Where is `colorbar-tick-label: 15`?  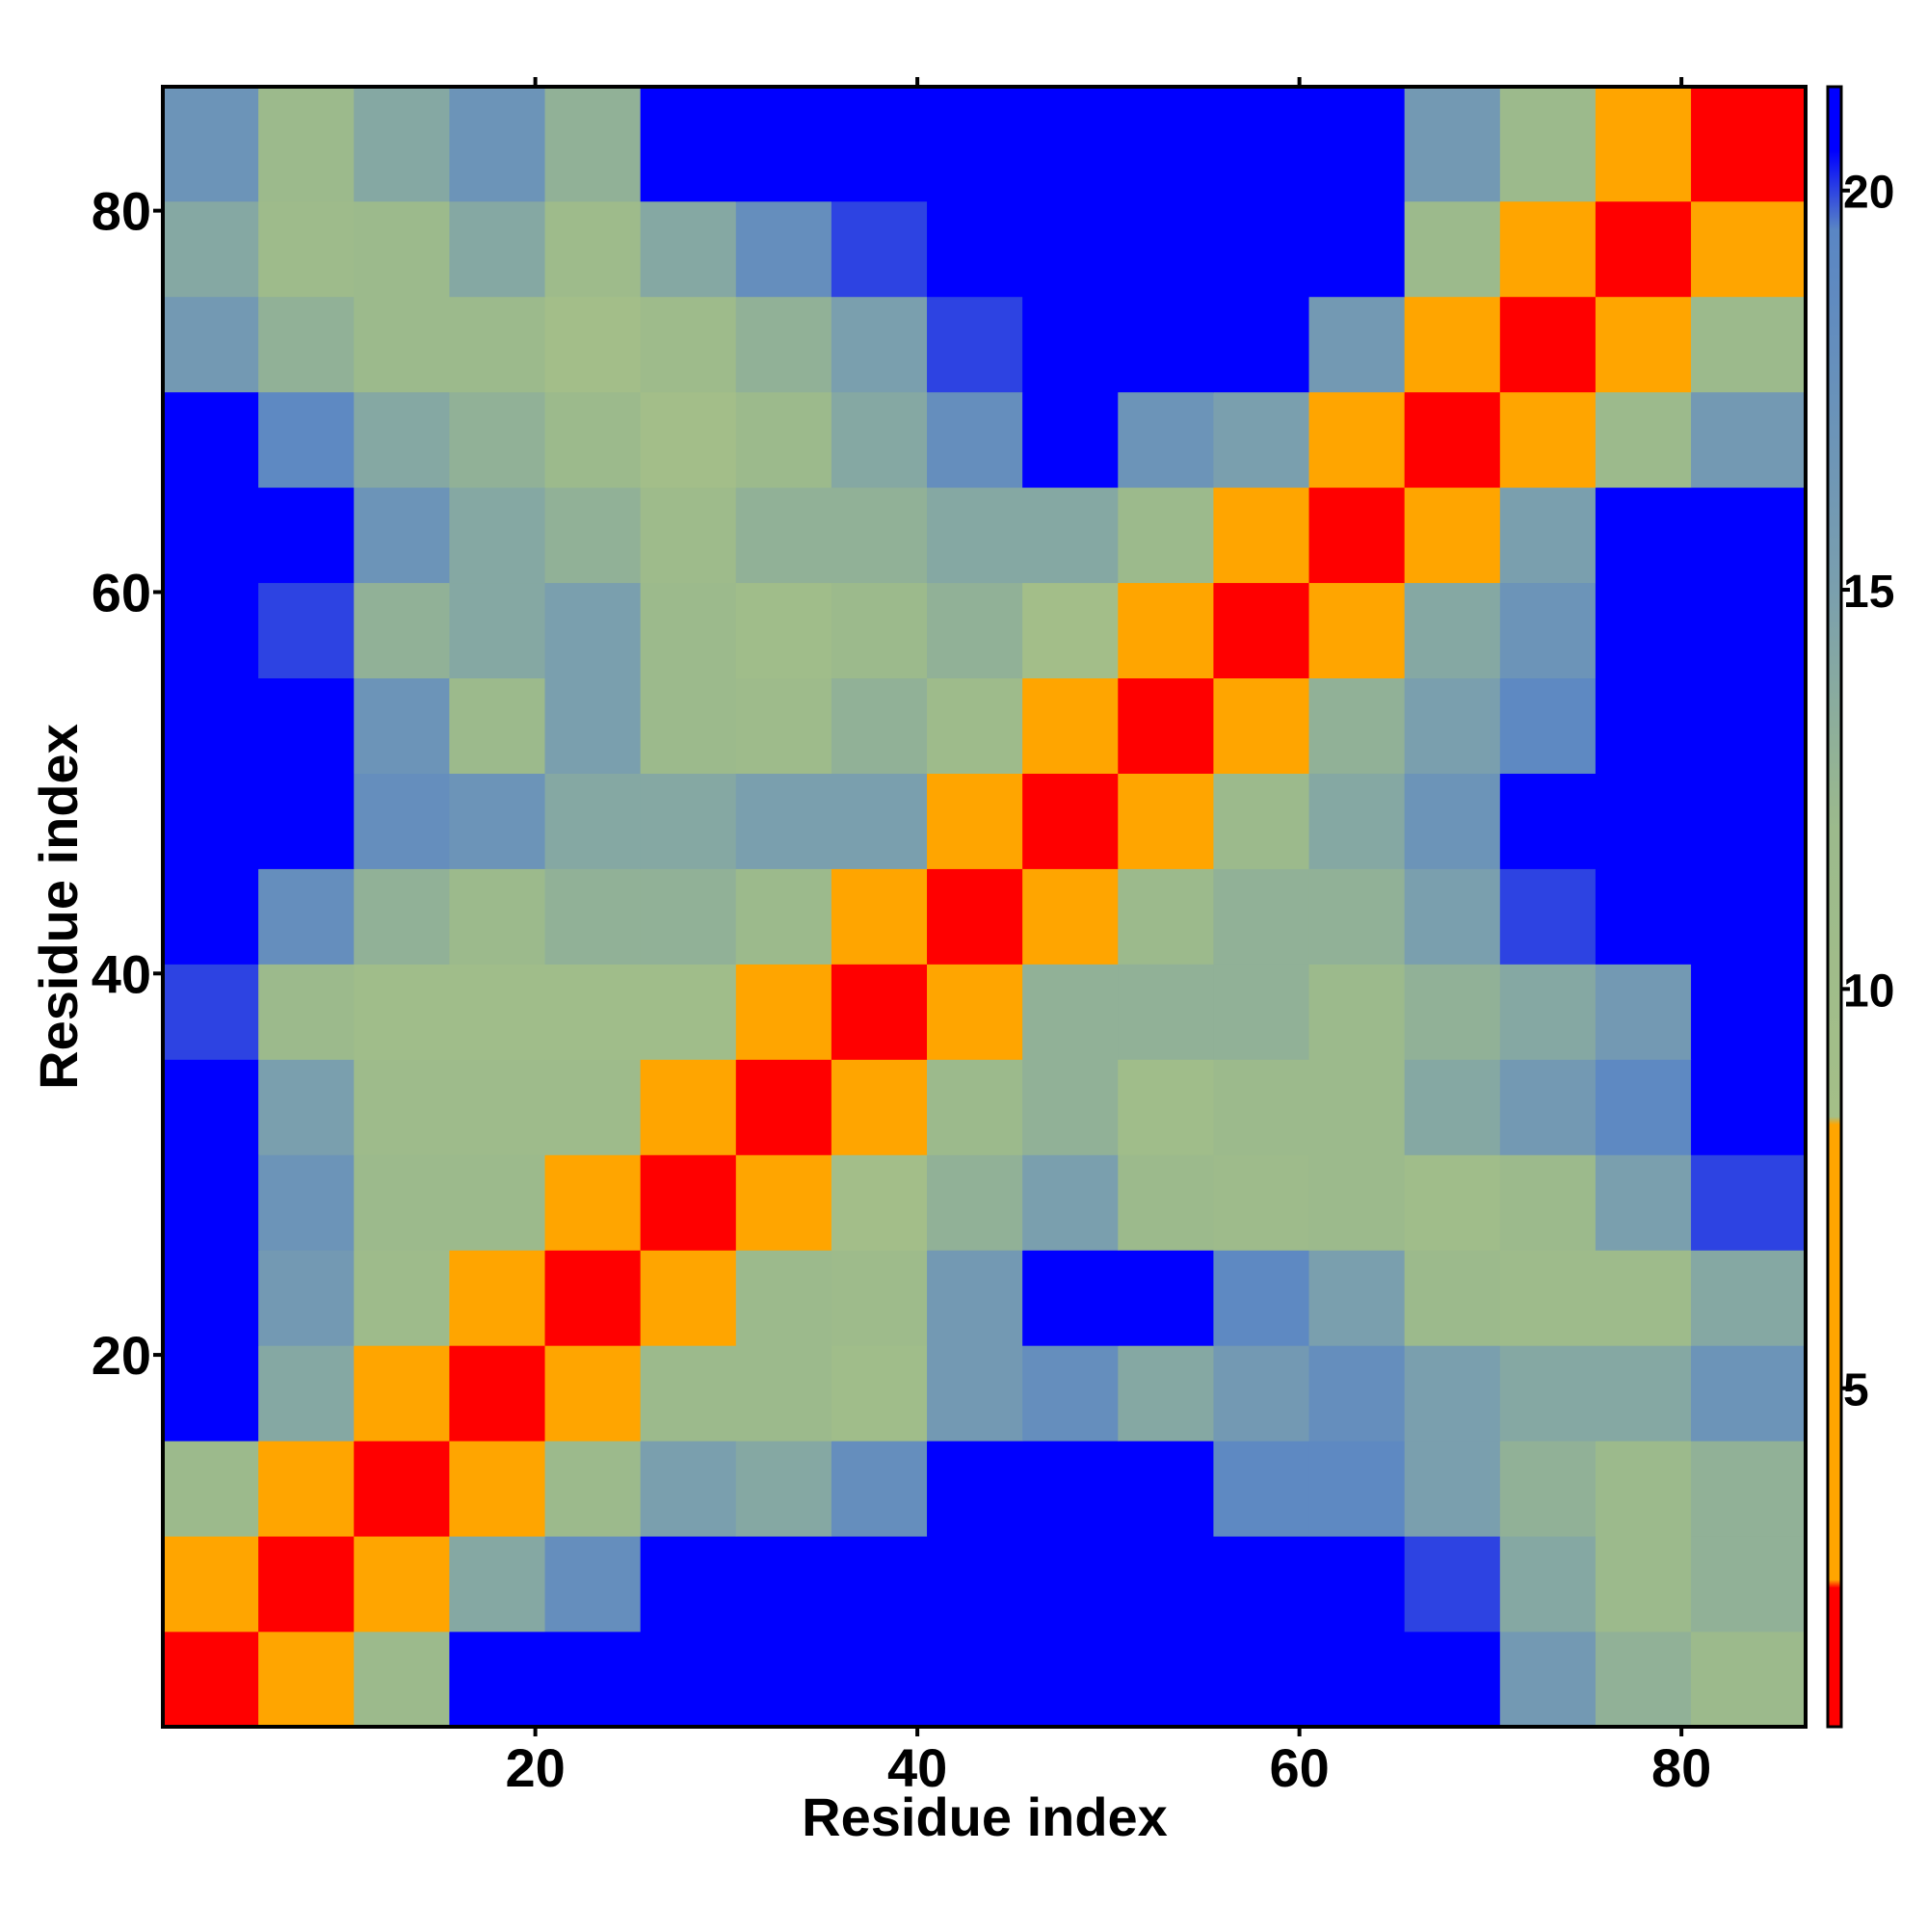
colorbar-tick-label: 15 is located at coordinates (1868, 592).